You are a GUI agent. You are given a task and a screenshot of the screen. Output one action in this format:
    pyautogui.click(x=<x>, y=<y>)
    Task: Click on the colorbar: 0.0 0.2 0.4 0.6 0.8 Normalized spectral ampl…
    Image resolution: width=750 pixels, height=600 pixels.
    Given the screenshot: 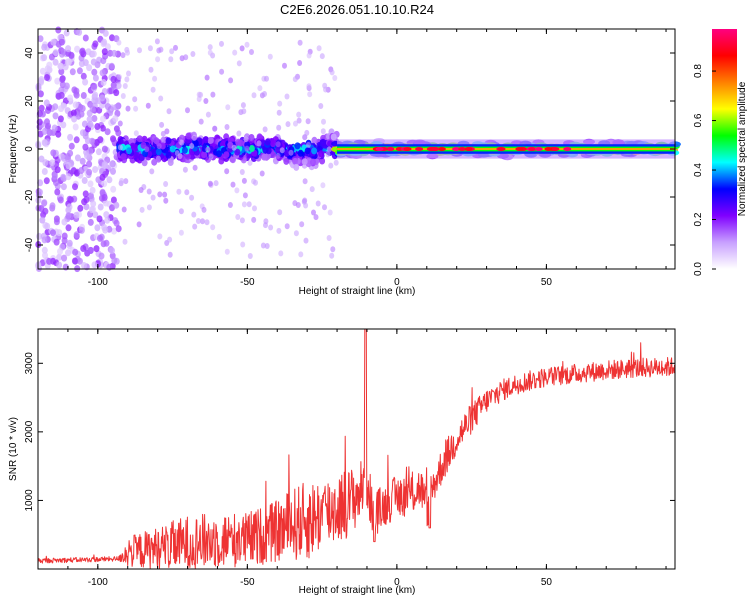 What is the action you would take?
    pyautogui.click(x=720, y=152)
    